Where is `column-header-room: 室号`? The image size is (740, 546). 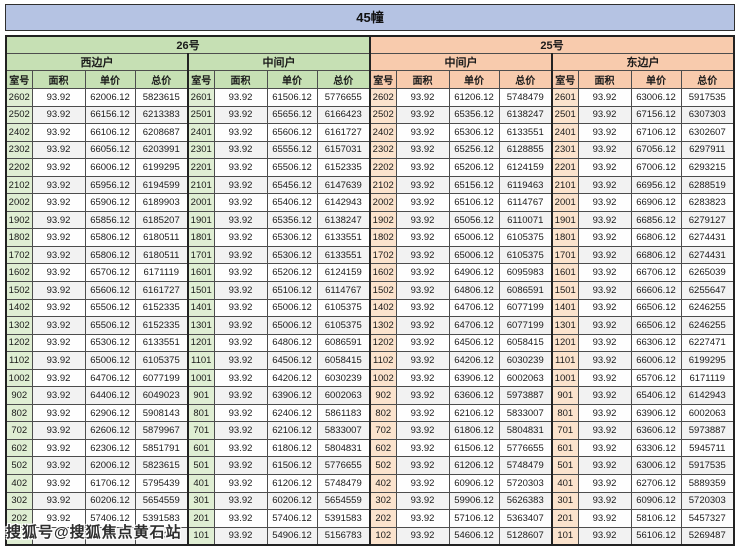
column-header-room: 室号 is located at coordinates (565, 79).